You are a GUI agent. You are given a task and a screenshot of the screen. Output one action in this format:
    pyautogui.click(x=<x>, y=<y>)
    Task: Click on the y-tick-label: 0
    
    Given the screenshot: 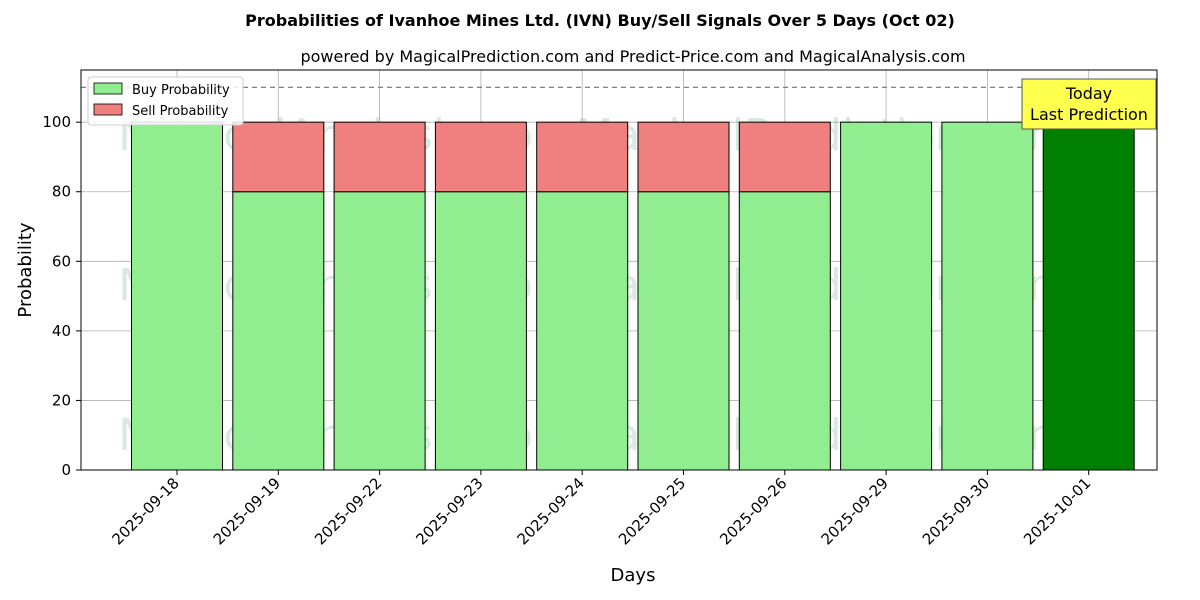 What is the action you would take?
    pyautogui.click(x=66, y=470)
    